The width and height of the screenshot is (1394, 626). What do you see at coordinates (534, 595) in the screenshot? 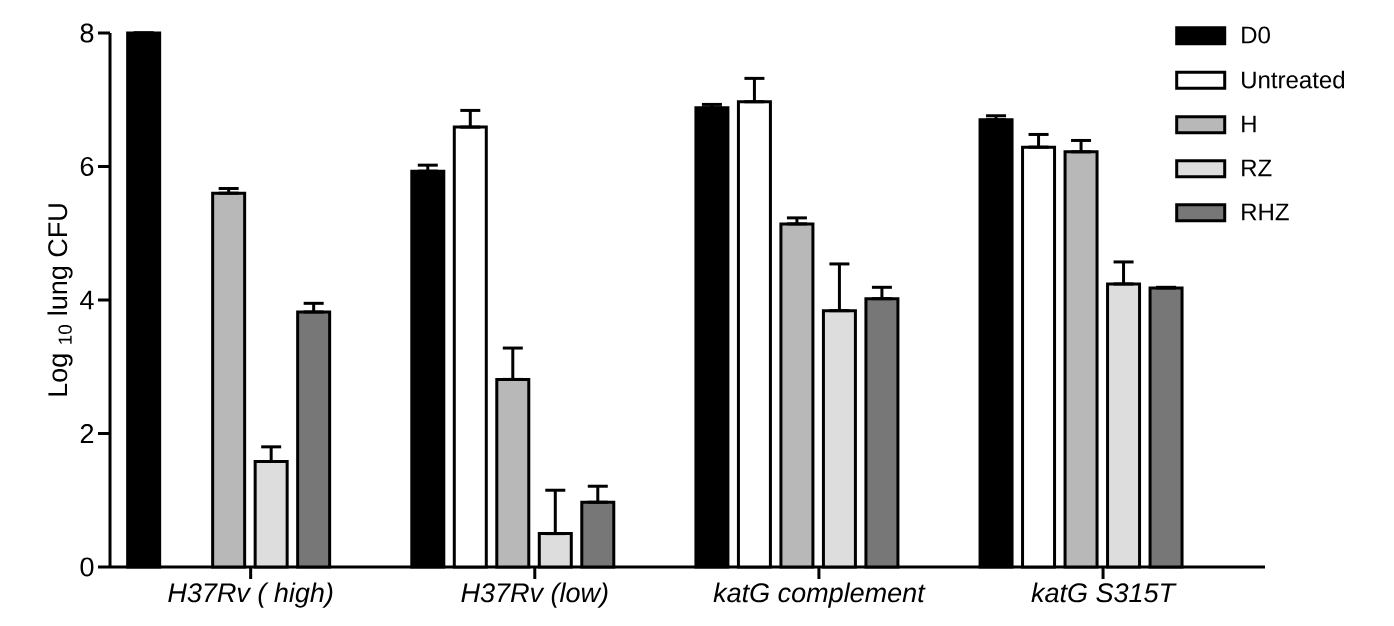
I see `x-tick-label: H37Rv (low)` at bounding box center [534, 595].